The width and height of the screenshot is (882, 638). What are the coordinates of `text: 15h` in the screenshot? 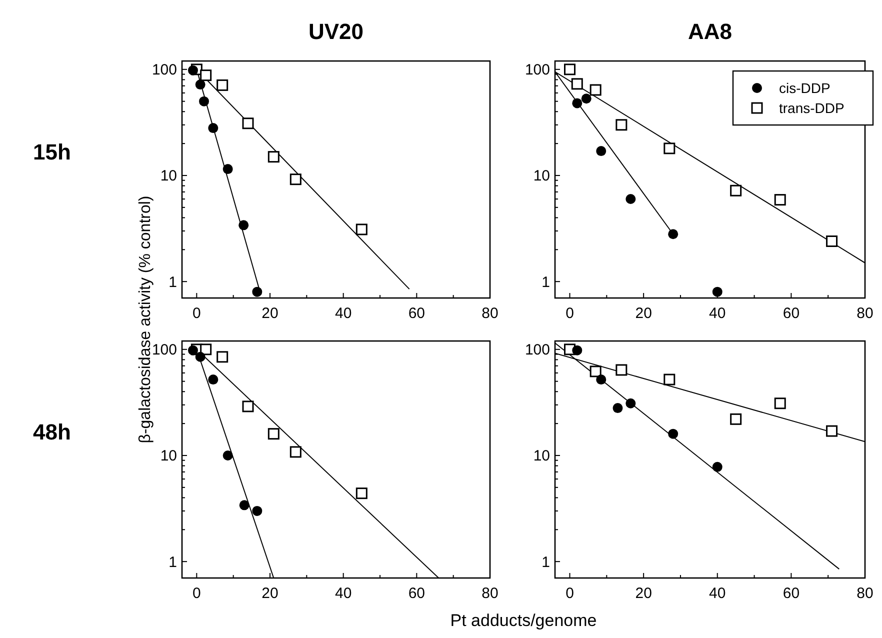 It's located at (52, 152).